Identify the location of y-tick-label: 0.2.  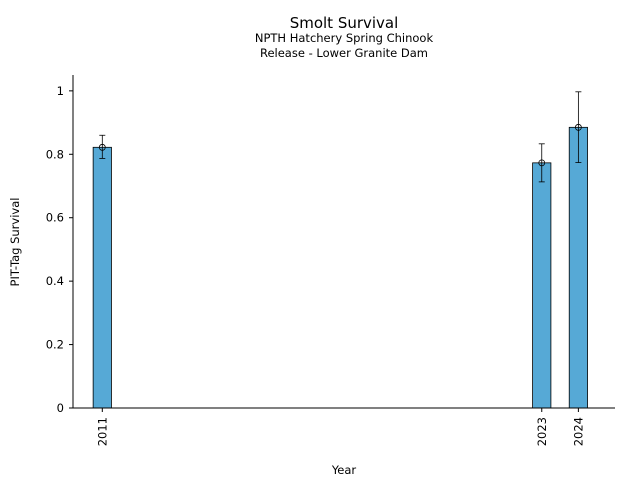
(55, 345).